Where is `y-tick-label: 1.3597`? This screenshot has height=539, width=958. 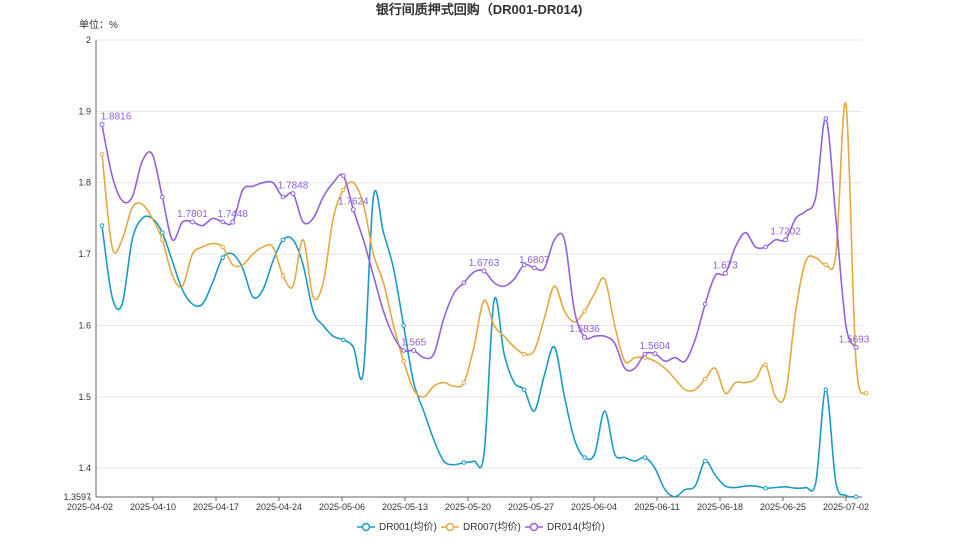 y-tick-label: 1.3597 is located at coordinates (77, 497).